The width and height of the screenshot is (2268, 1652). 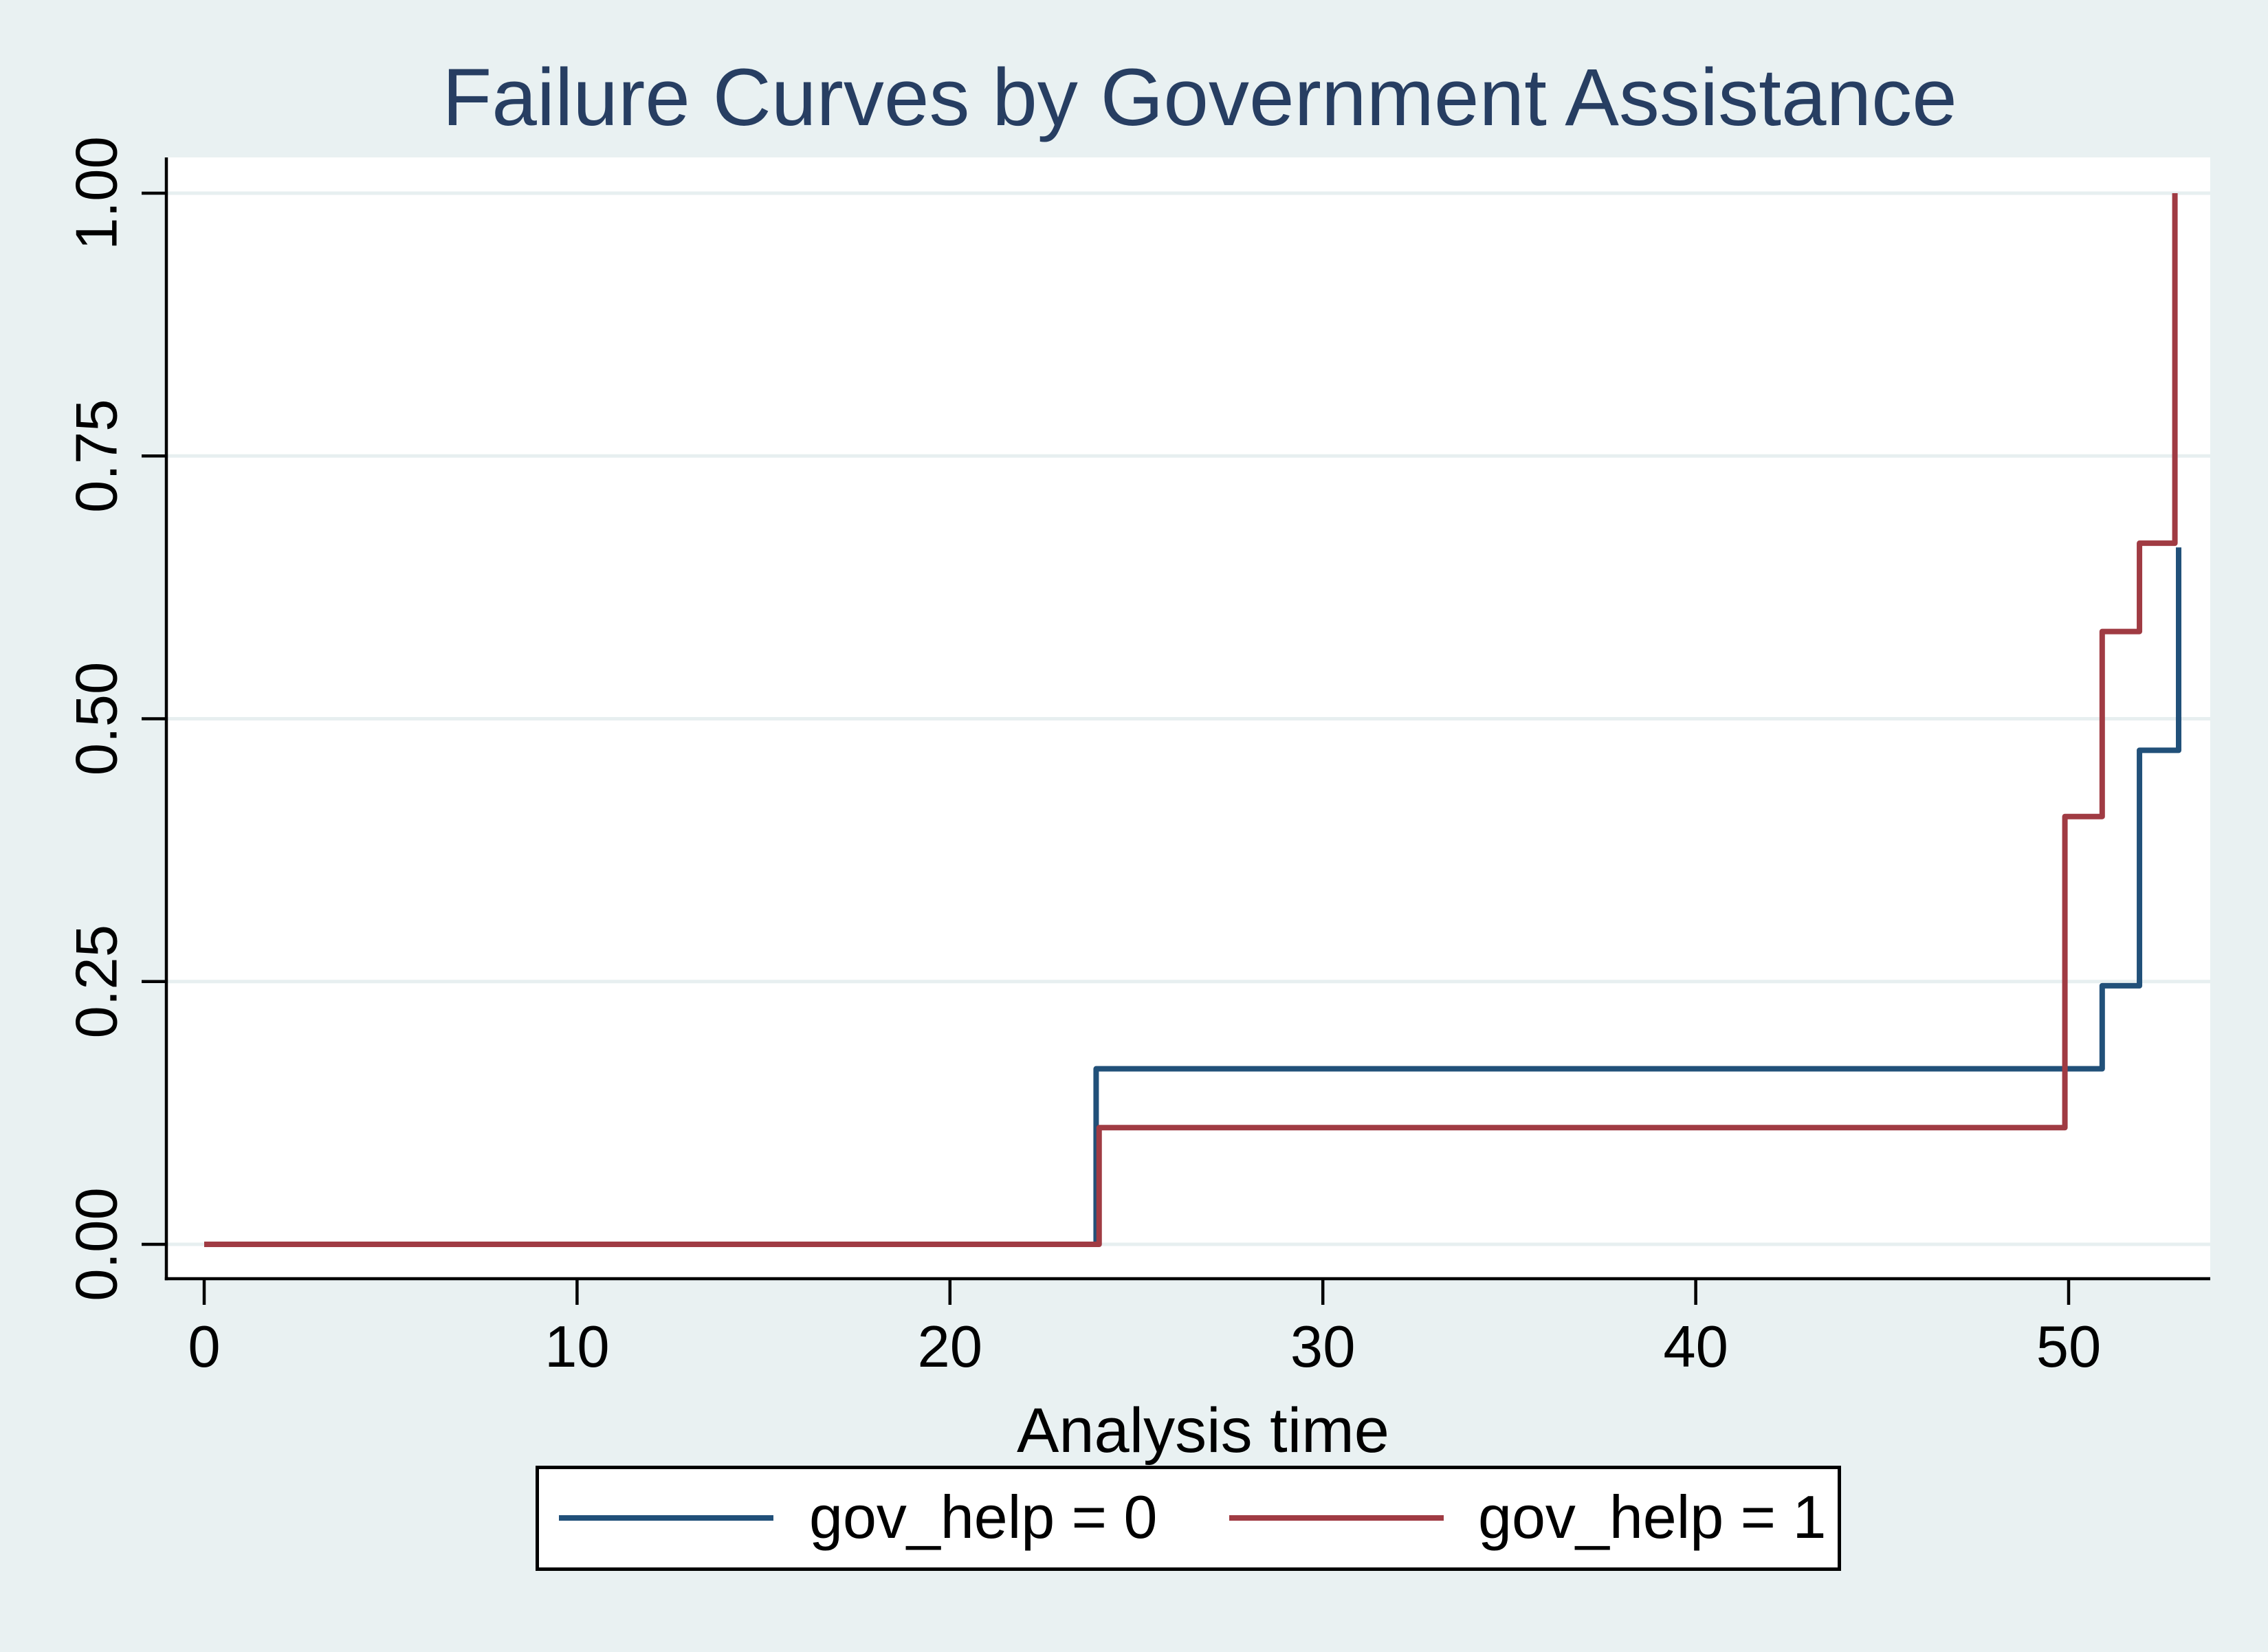 I want to click on x-tick-label: 30, so click(x=1323, y=1347).